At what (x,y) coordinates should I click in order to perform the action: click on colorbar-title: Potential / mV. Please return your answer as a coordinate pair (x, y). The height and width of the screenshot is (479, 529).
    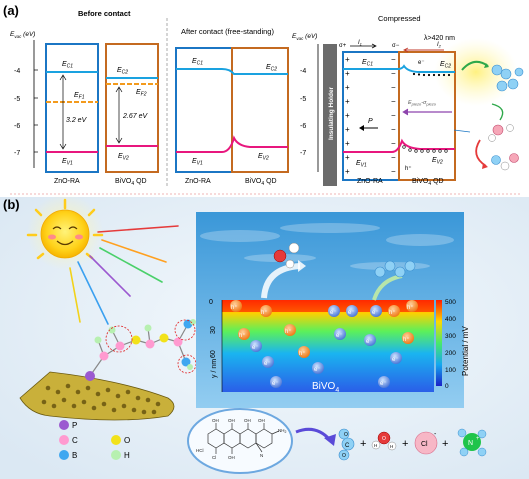
    Looking at the image, I should click on (465, 351).